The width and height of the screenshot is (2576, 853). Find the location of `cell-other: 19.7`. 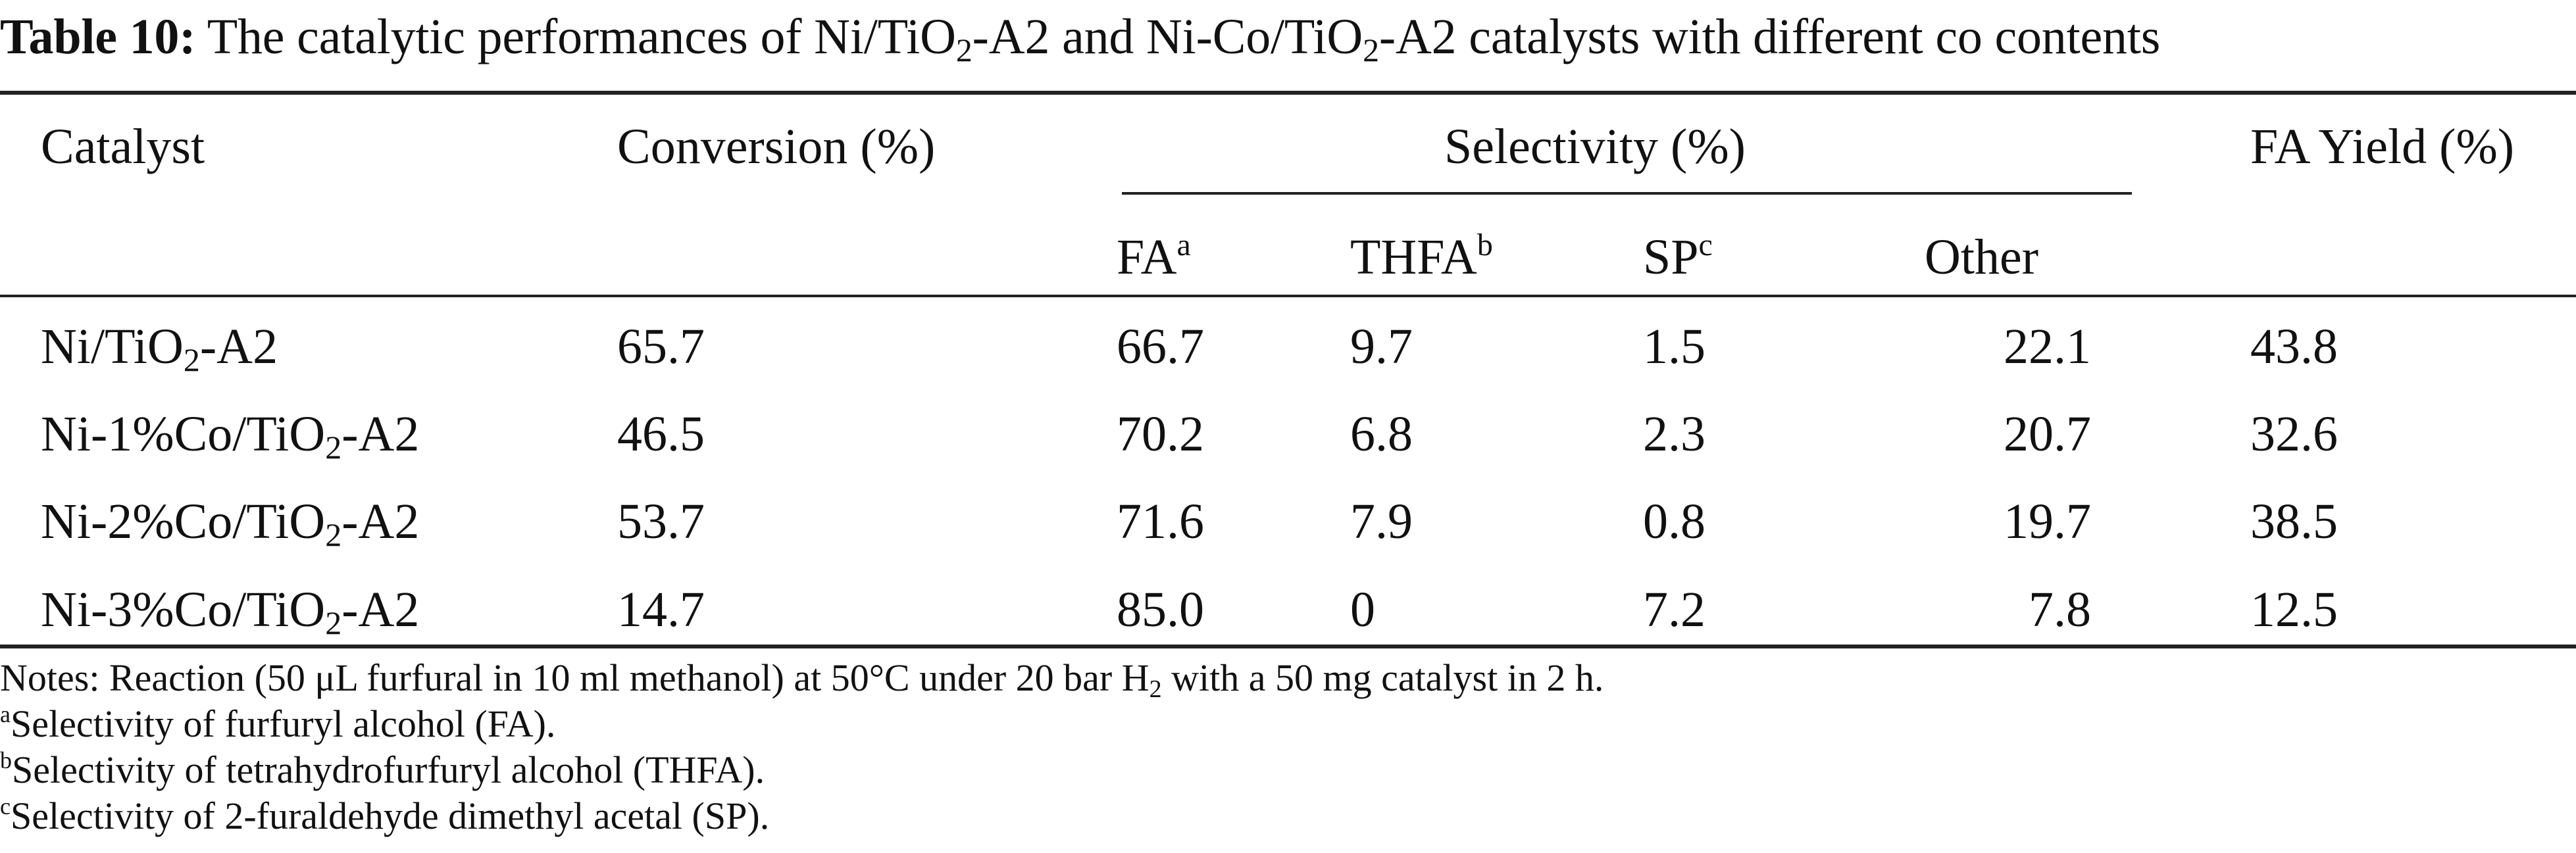

cell-other: 19.7 is located at coordinates (2047, 521).